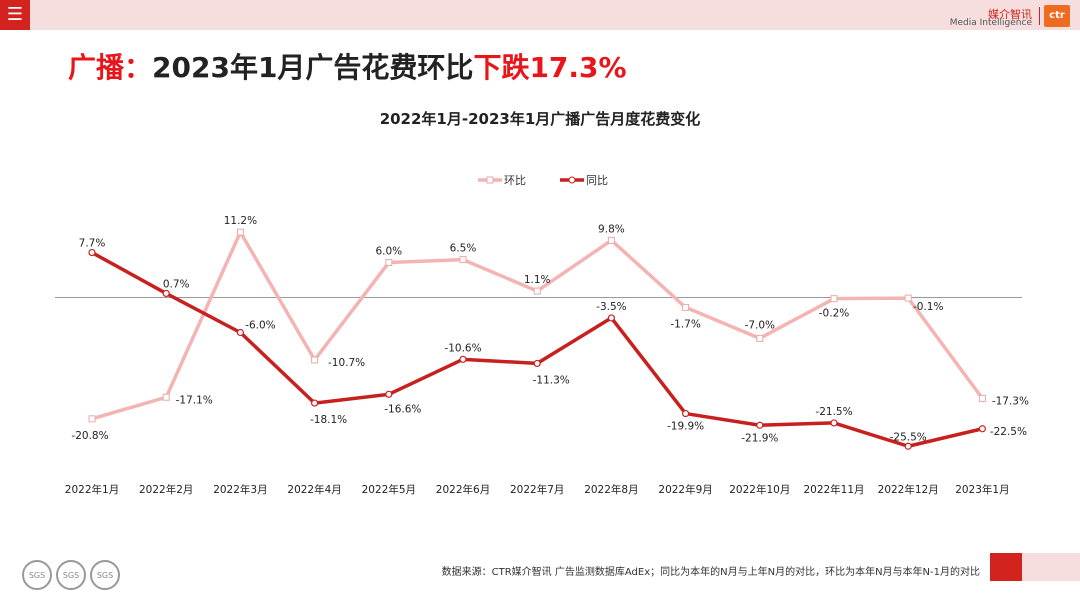  What do you see at coordinates (1010, 401) in the screenshot?
I see `data-label: -17.3%` at bounding box center [1010, 401].